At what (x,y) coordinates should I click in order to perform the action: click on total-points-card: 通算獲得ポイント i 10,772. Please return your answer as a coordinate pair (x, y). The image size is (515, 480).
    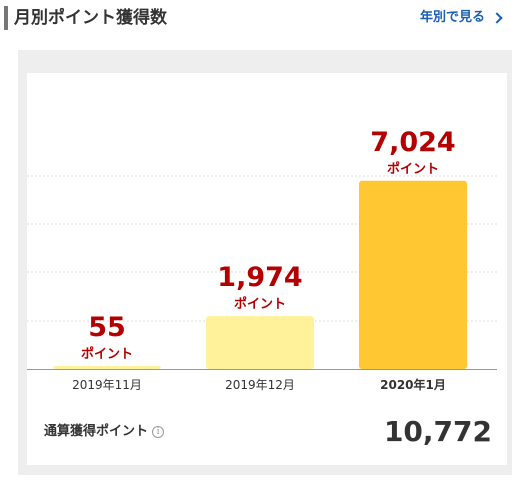
    Looking at the image, I should click on (267, 433).